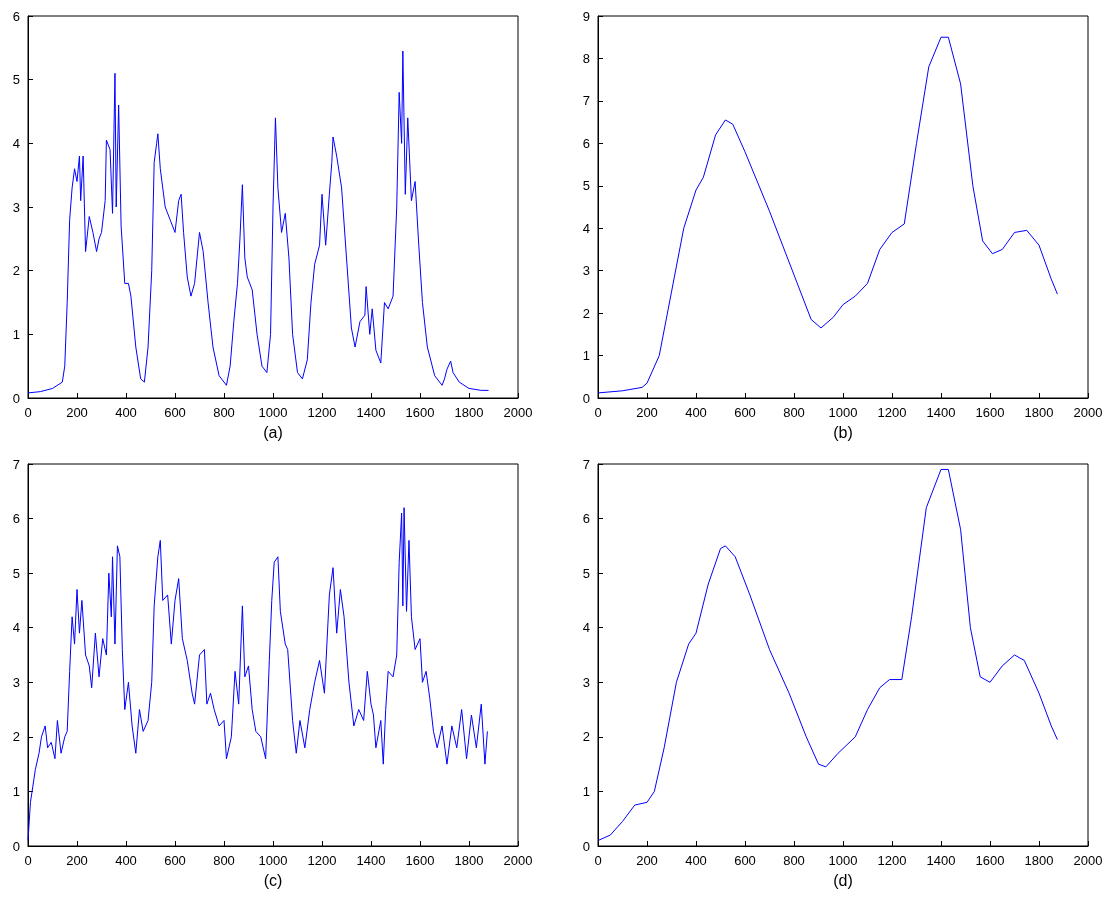  What do you see at coordinates (586, 58) in the screenshot?
I see `y-tick-label: 8` at bounding box center [586, 58].